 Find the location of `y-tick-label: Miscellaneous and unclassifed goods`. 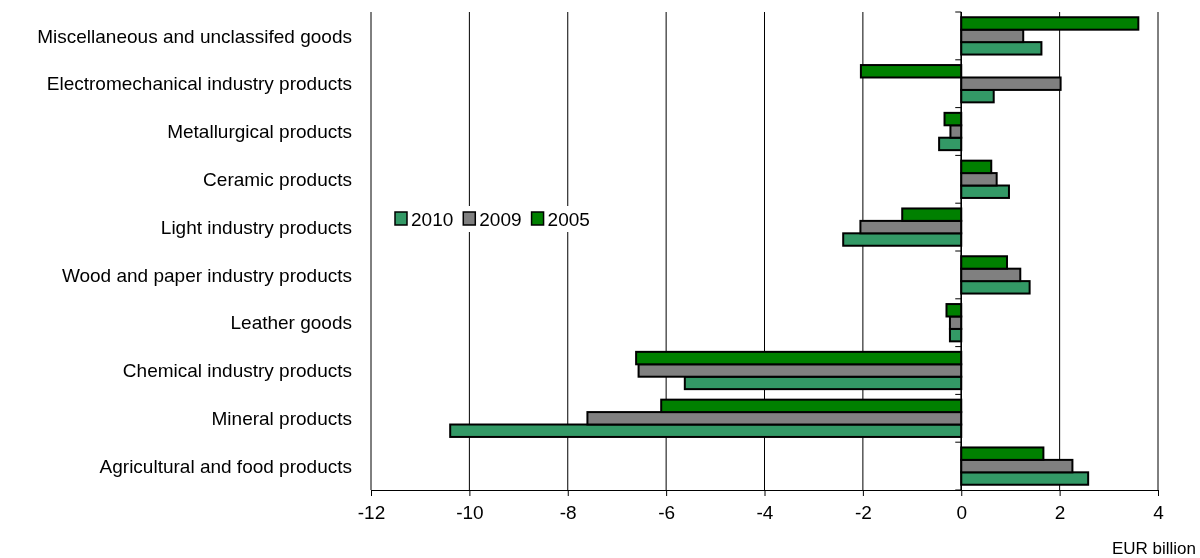

y-tick-label: Miscellaneous and unclassifed goods is located at coordinates (194, 36).